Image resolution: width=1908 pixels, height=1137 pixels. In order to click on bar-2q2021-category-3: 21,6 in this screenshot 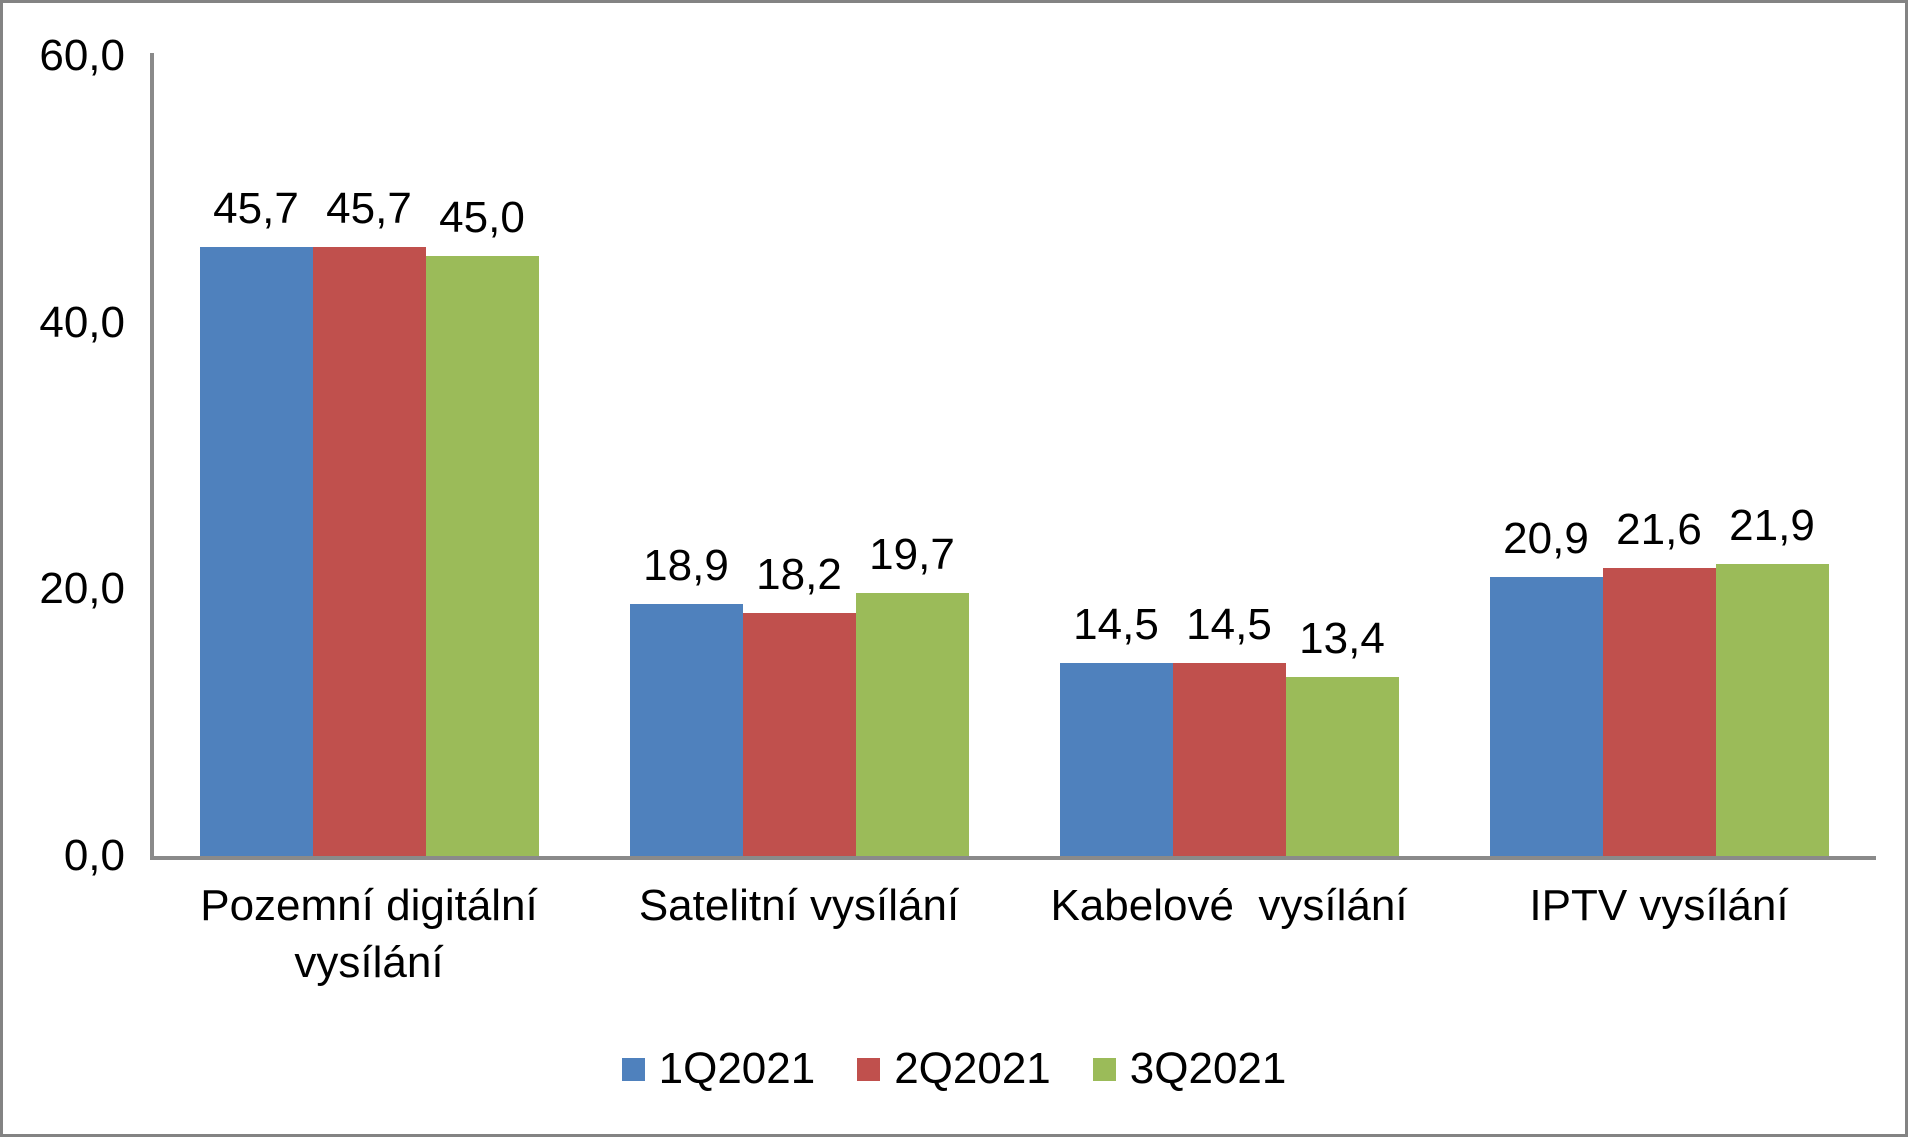, I will do `click(1659, 680)`.